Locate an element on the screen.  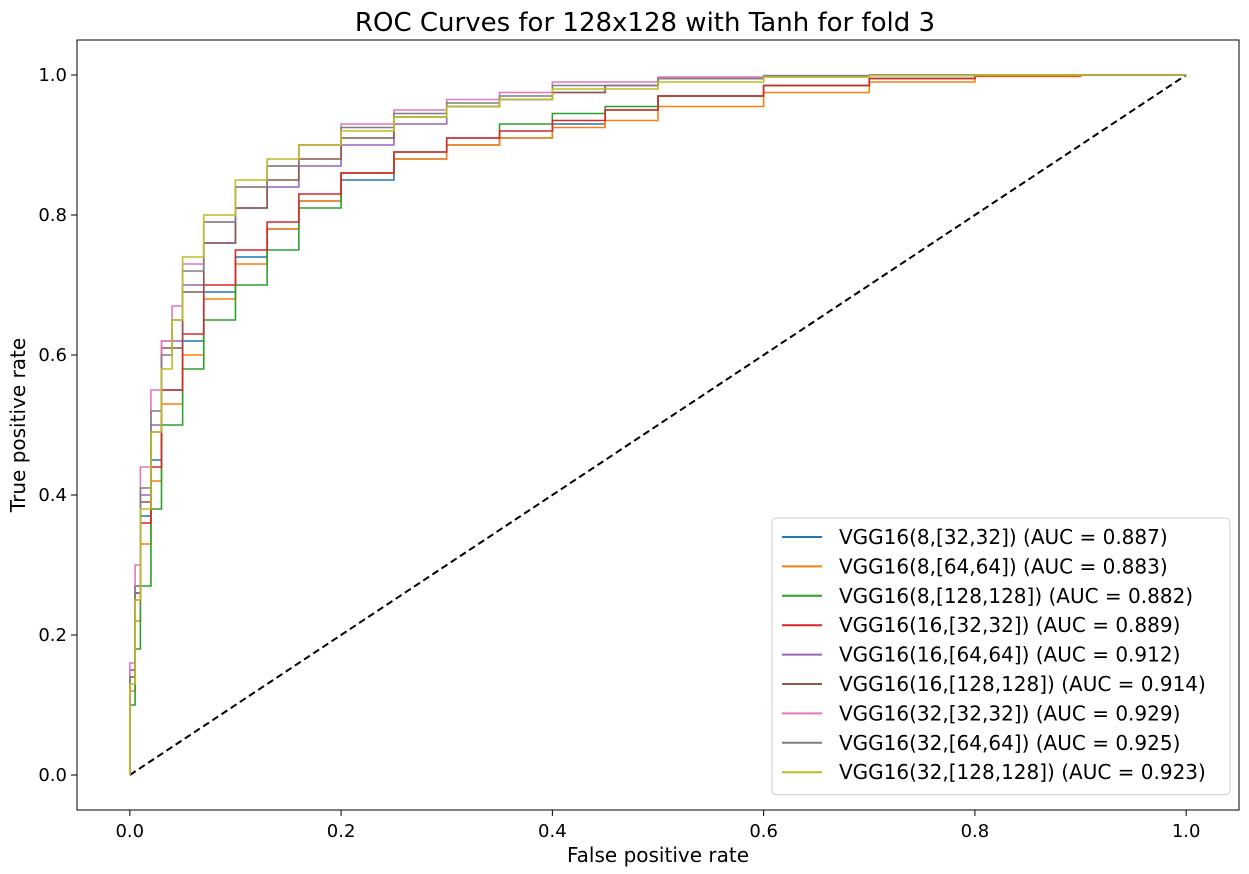
legend-label-2: VGG16(8,[64,64]) (AUC = 0.883) is located at coordinates (1003, 566).